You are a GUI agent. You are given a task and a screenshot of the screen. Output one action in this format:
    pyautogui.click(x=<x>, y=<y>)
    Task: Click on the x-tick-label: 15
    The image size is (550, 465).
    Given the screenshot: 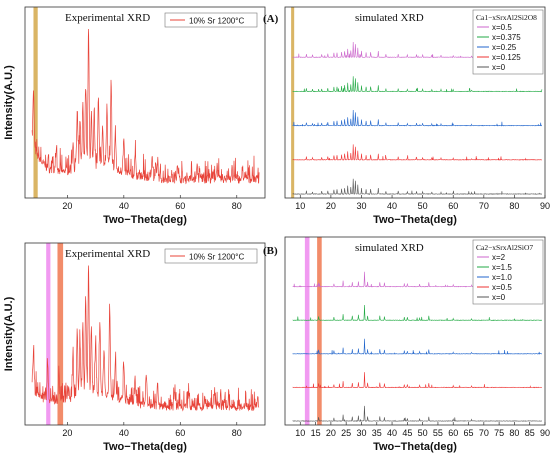 What is the action you would take?
    pyautogui.click(x=316, y=433)
    